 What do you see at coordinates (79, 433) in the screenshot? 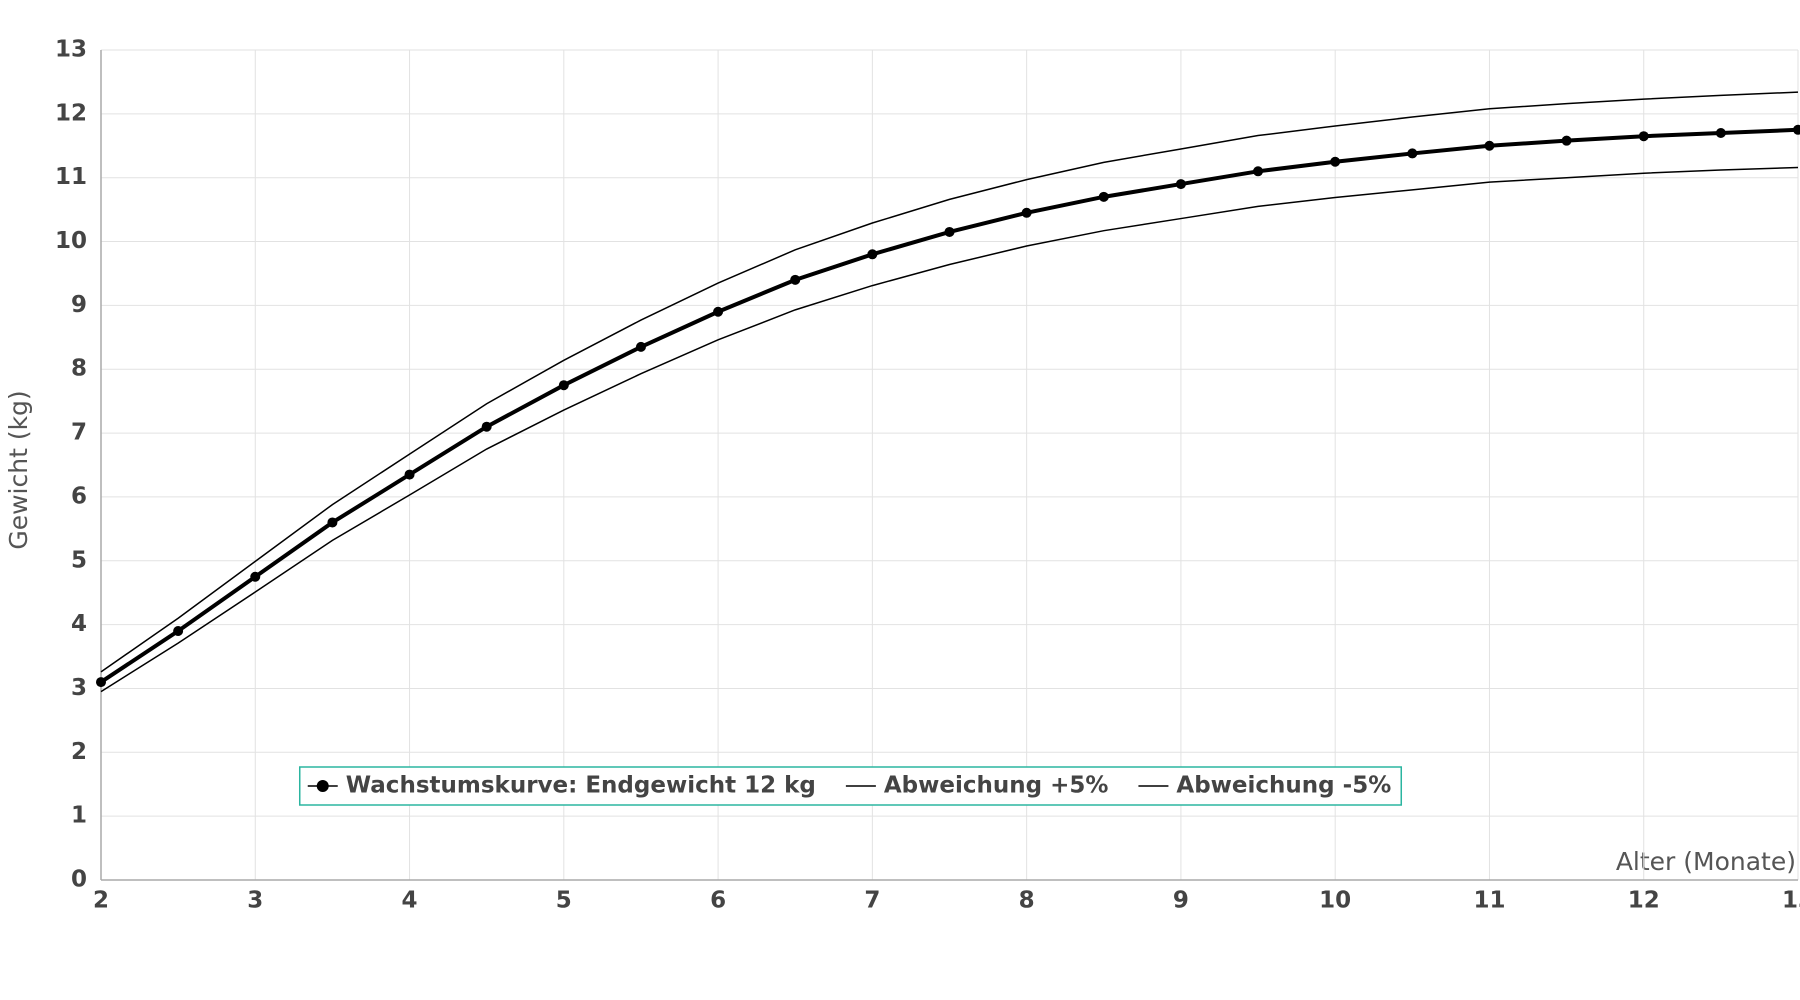
I see `y-tick-label: 7` at bounding box center [79, 433].